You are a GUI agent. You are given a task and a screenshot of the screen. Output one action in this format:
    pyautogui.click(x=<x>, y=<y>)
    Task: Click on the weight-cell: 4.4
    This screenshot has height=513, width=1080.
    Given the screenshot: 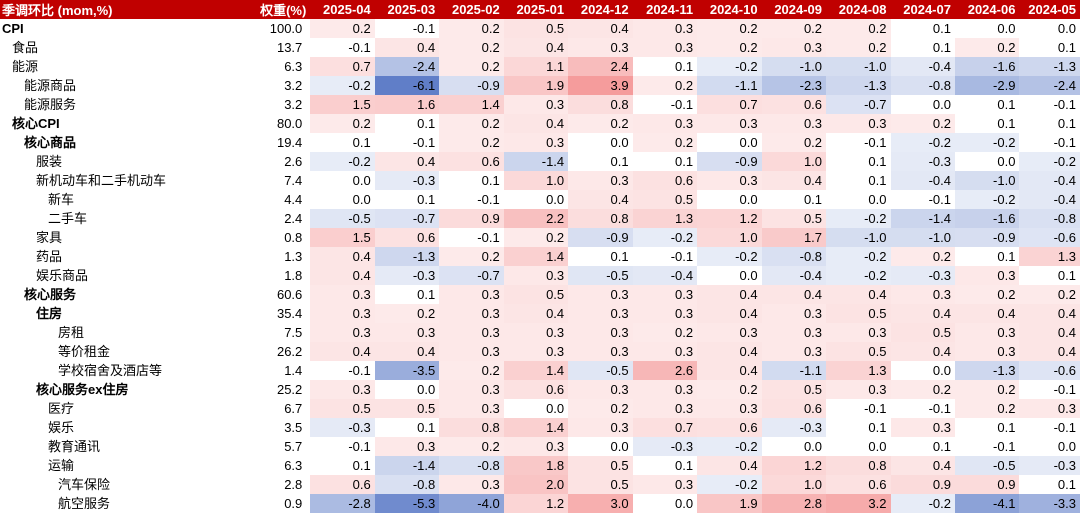 What is the action you would take?
    pyautogui.click(x=293, y=199)
    